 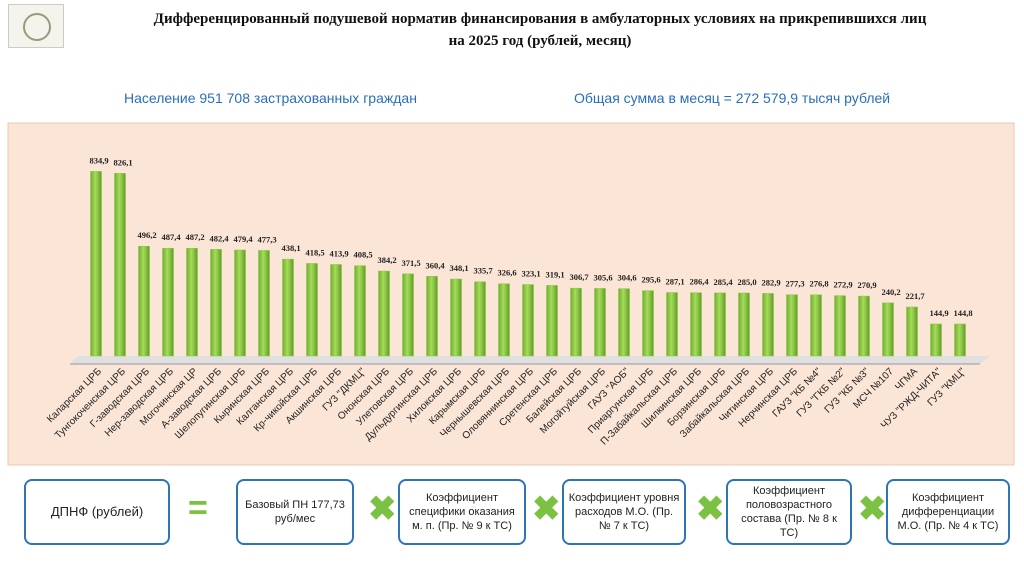 What do you see at coordinates (794, 284) in the screenshot?
I see `value-label: 277,3` at bounding box center [794, 284].